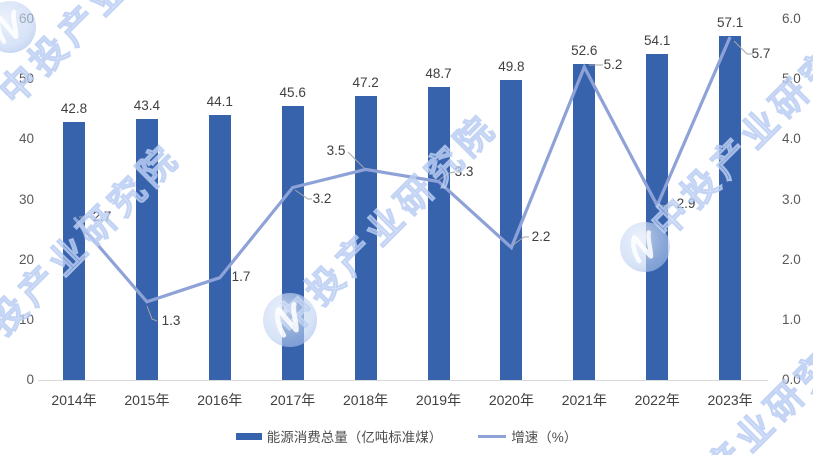 This screenshot has width=813, height=455. I want to click on bar-value-label: 54.1, so click(657, 41).